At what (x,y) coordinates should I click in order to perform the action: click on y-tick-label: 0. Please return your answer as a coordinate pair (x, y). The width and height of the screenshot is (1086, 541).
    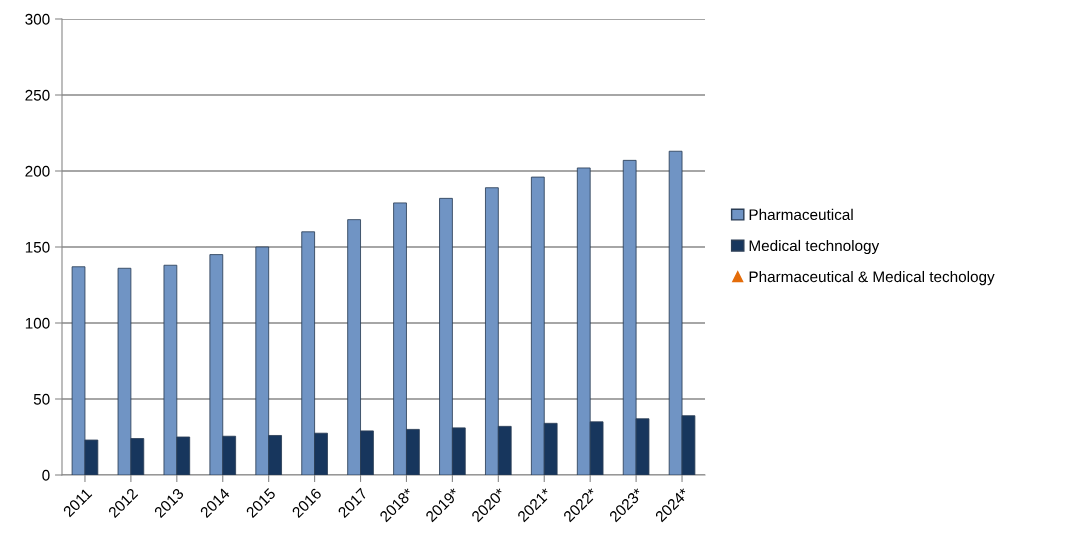
    Looking at the image, I should click on (46, 475).